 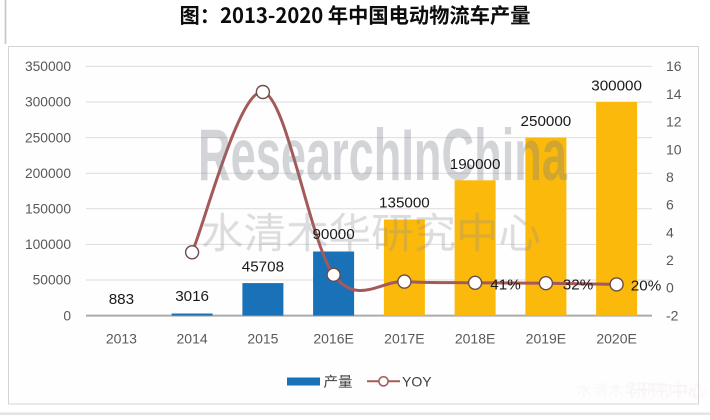 I want to click on svg-text: 2019E, so click(x=546, y=339).